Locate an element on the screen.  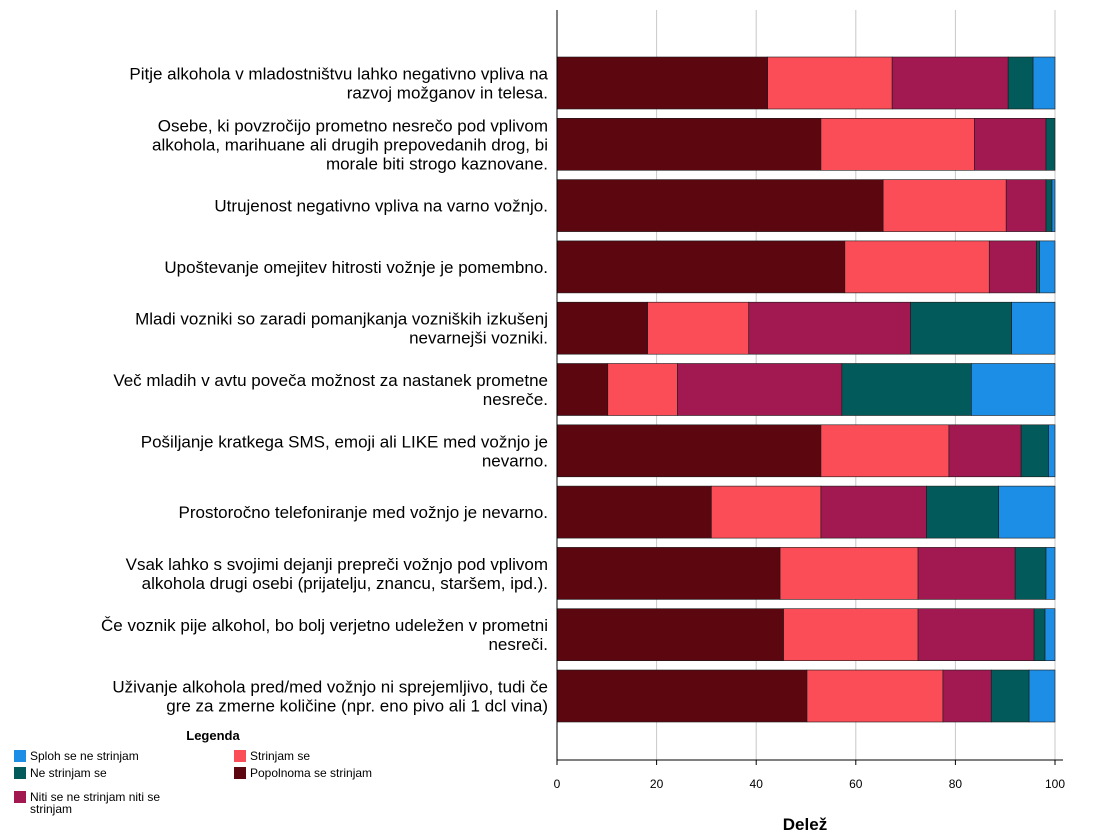
category-label-line: nevarnejši vozniki. is located at coordinates (478, 338).